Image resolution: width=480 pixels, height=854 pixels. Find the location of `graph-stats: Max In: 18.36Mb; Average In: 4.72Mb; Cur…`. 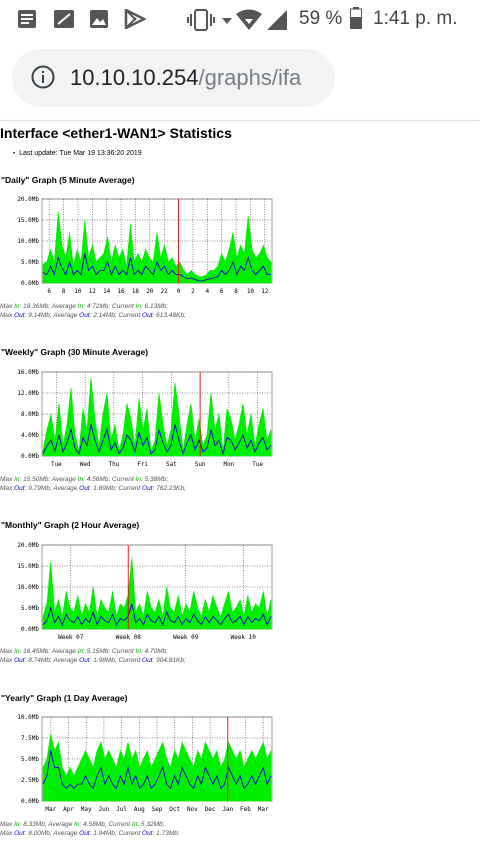

graph-stats: Max In: 18.36Mb; Average In: 4.72Mb; Cur… is located at coordinates (93, 311).